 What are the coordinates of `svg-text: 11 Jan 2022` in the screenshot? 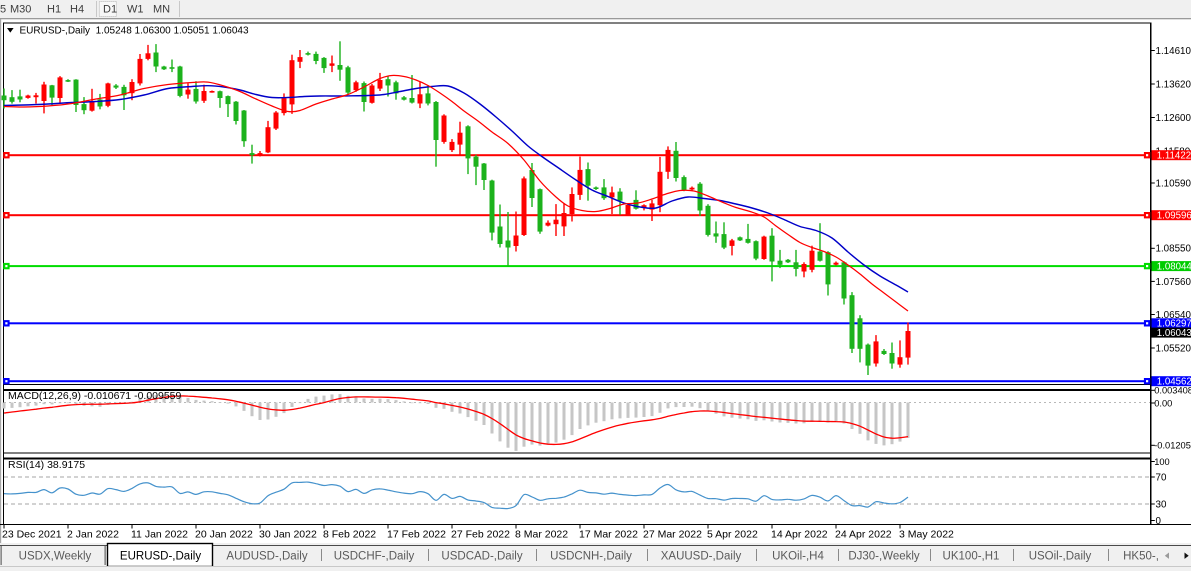 It's located at (159, 535).